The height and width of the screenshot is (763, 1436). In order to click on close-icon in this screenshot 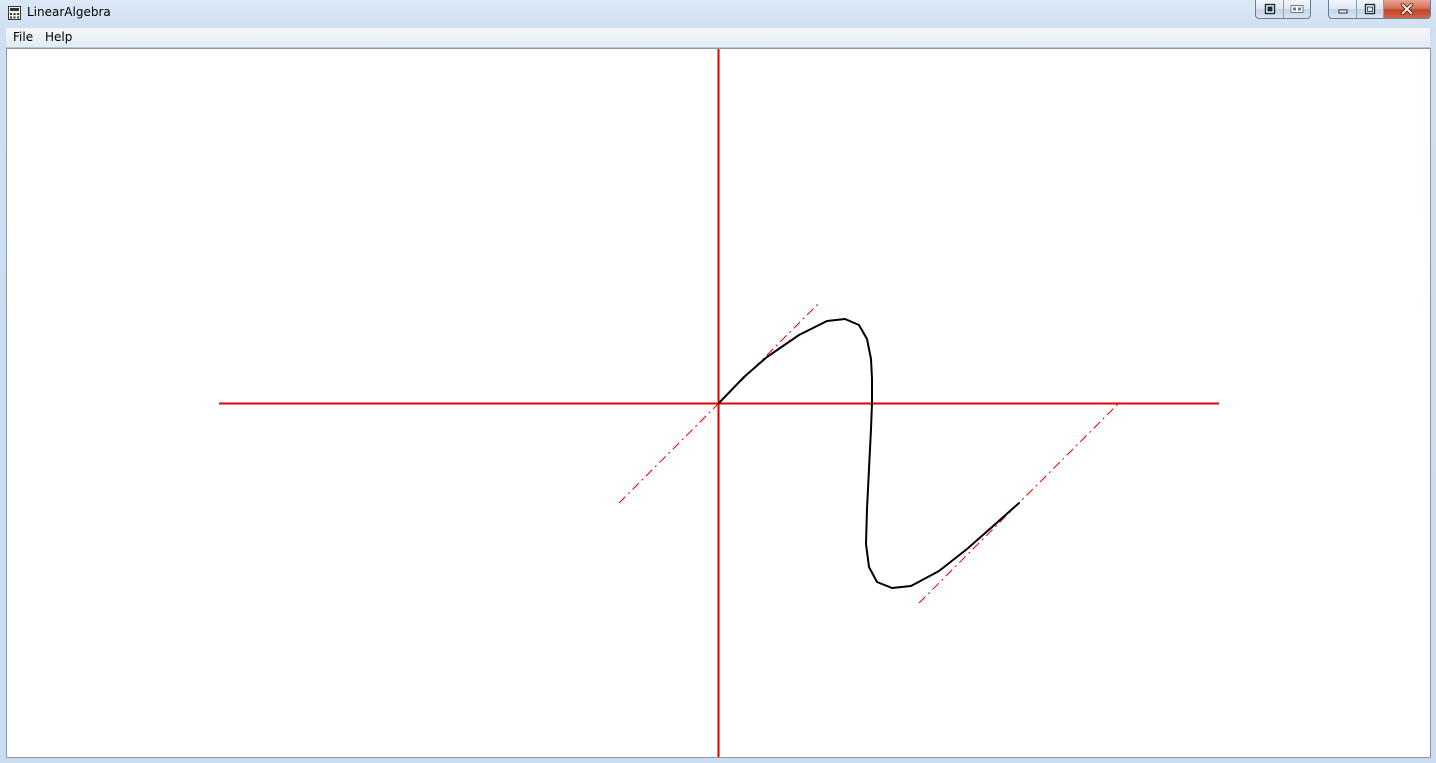, I will do `click(1407, 9)`.